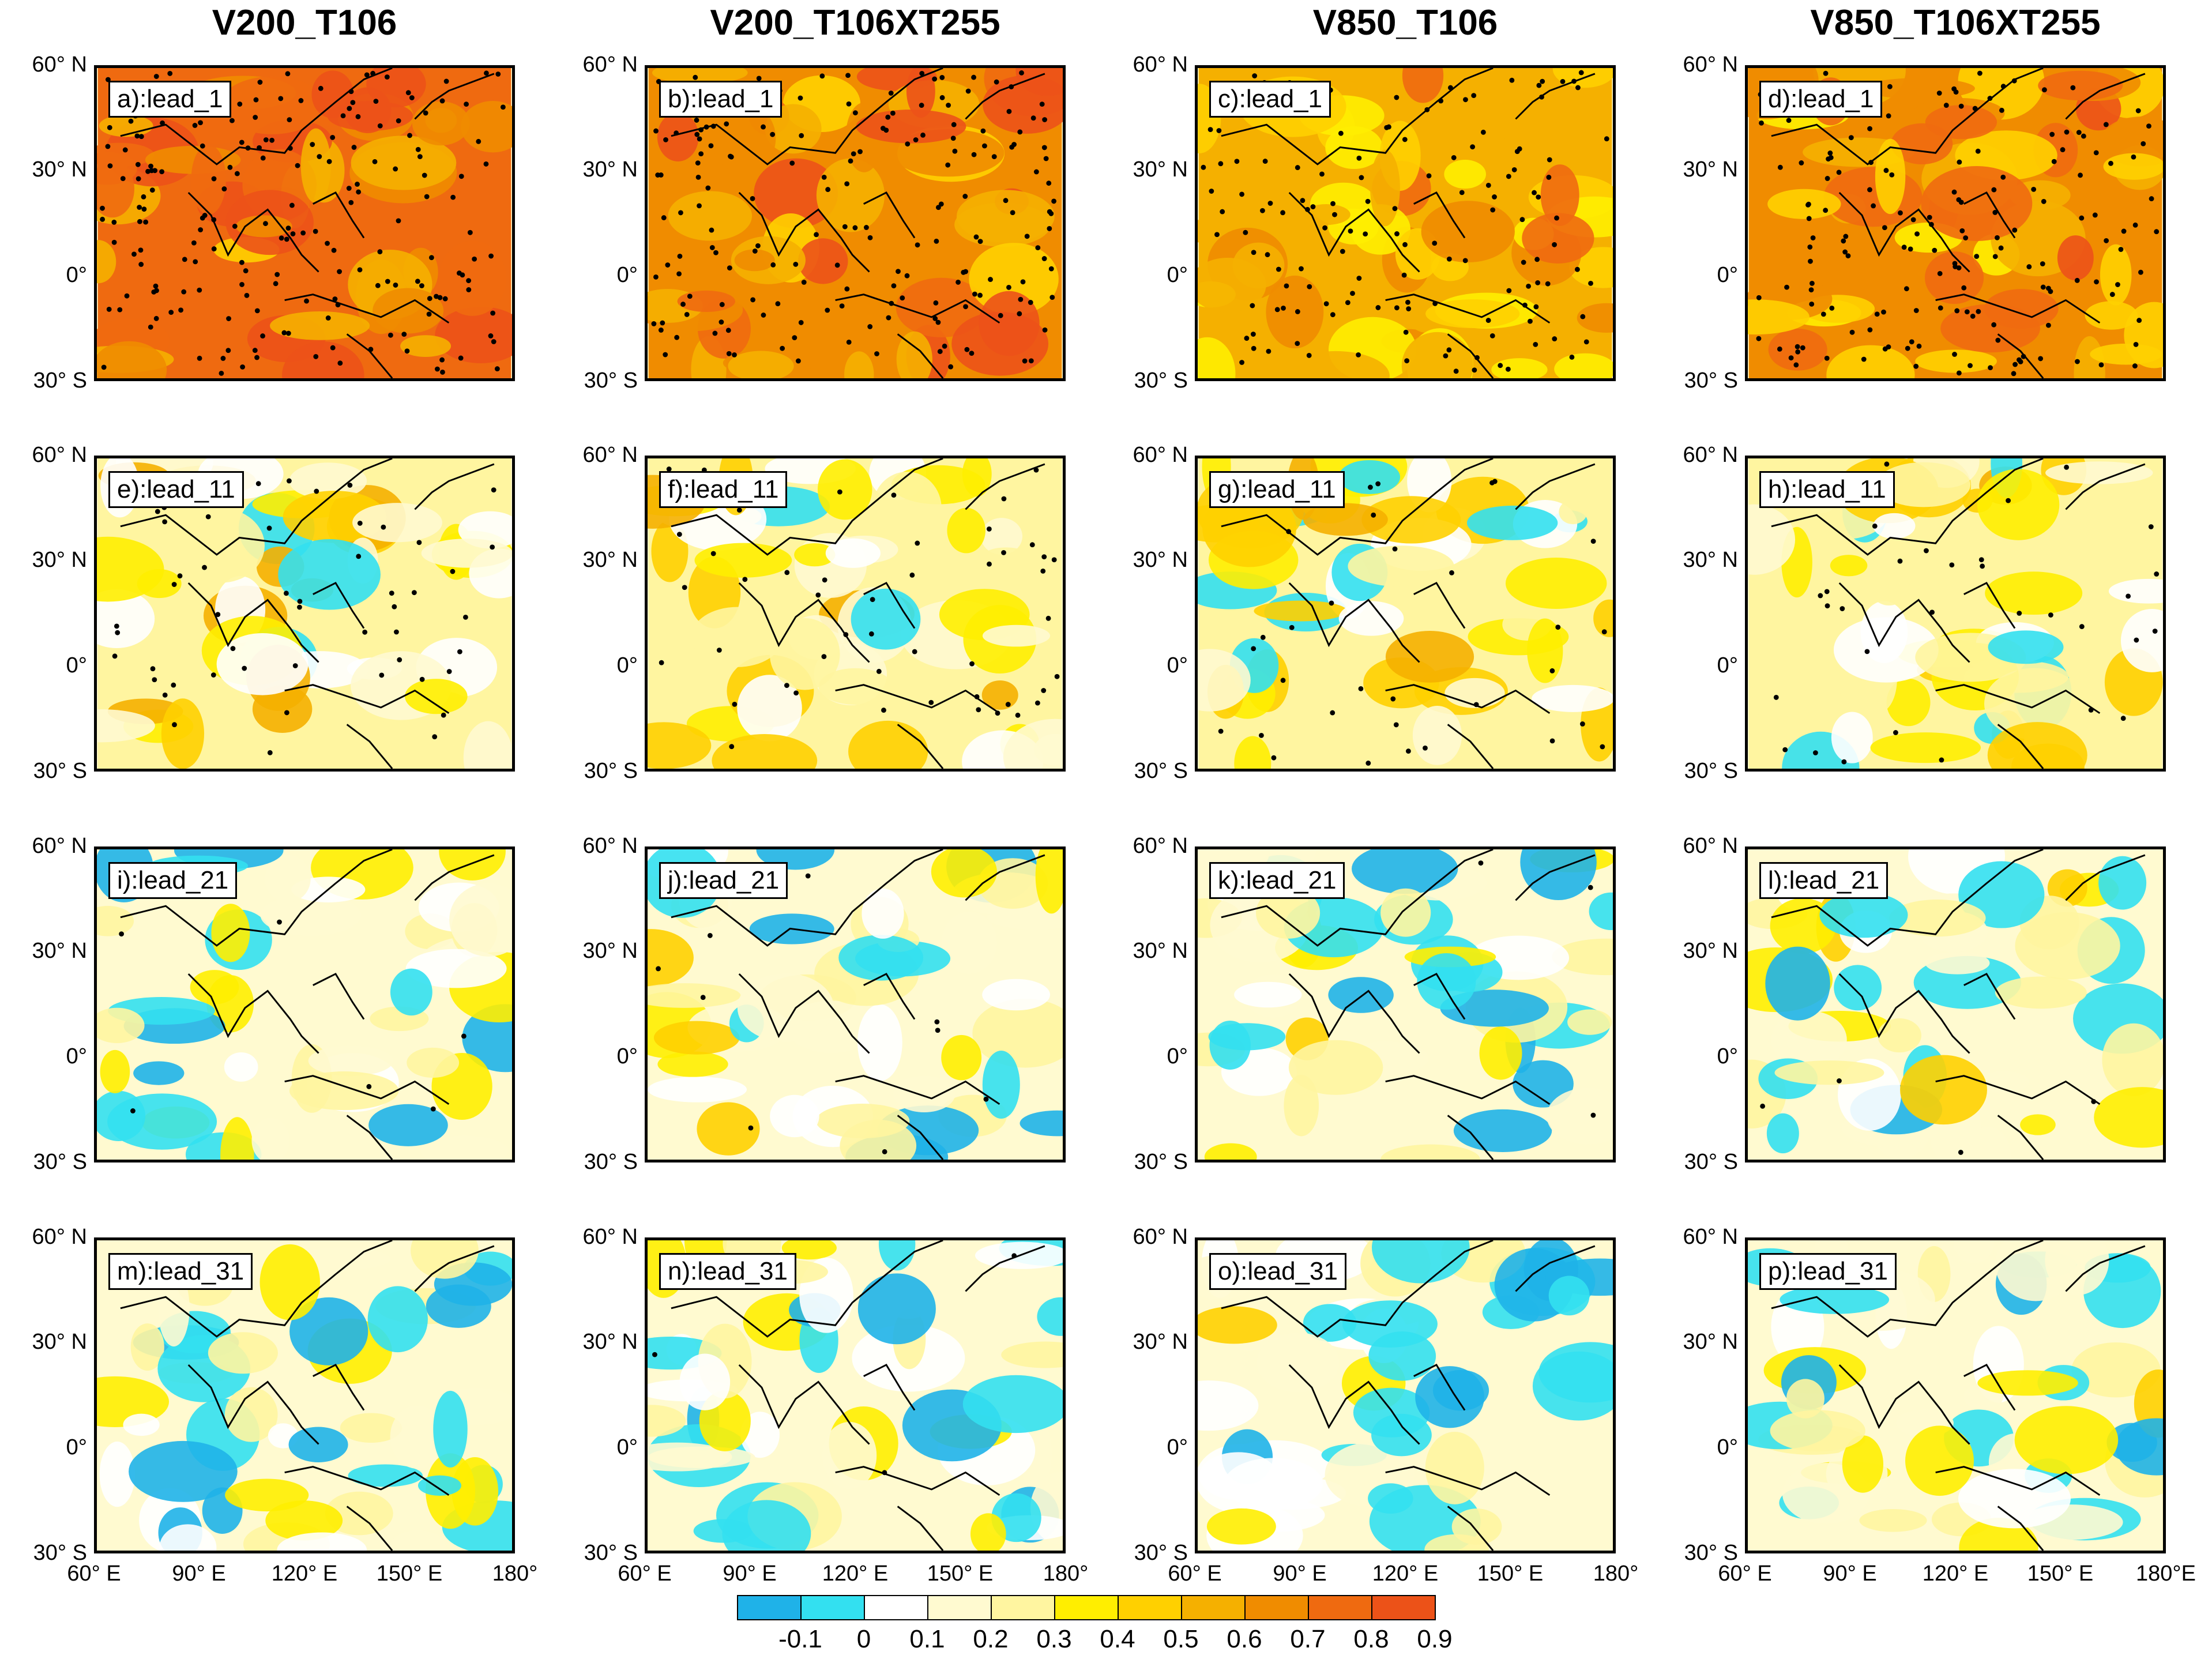  Describe the element at coordinates (723, 880) in the screenshot. I see `panel-label: j):lead_21` at that location.